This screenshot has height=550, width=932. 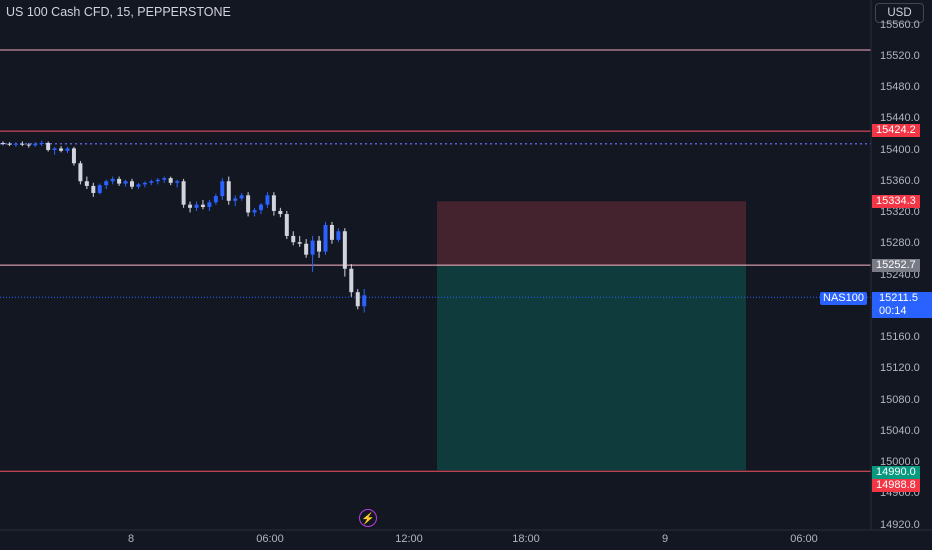 What do you see at coordinates (896, 265) in the screenshot?
I see `entry-badge: 15252.7` at bounding box center [896, 265].